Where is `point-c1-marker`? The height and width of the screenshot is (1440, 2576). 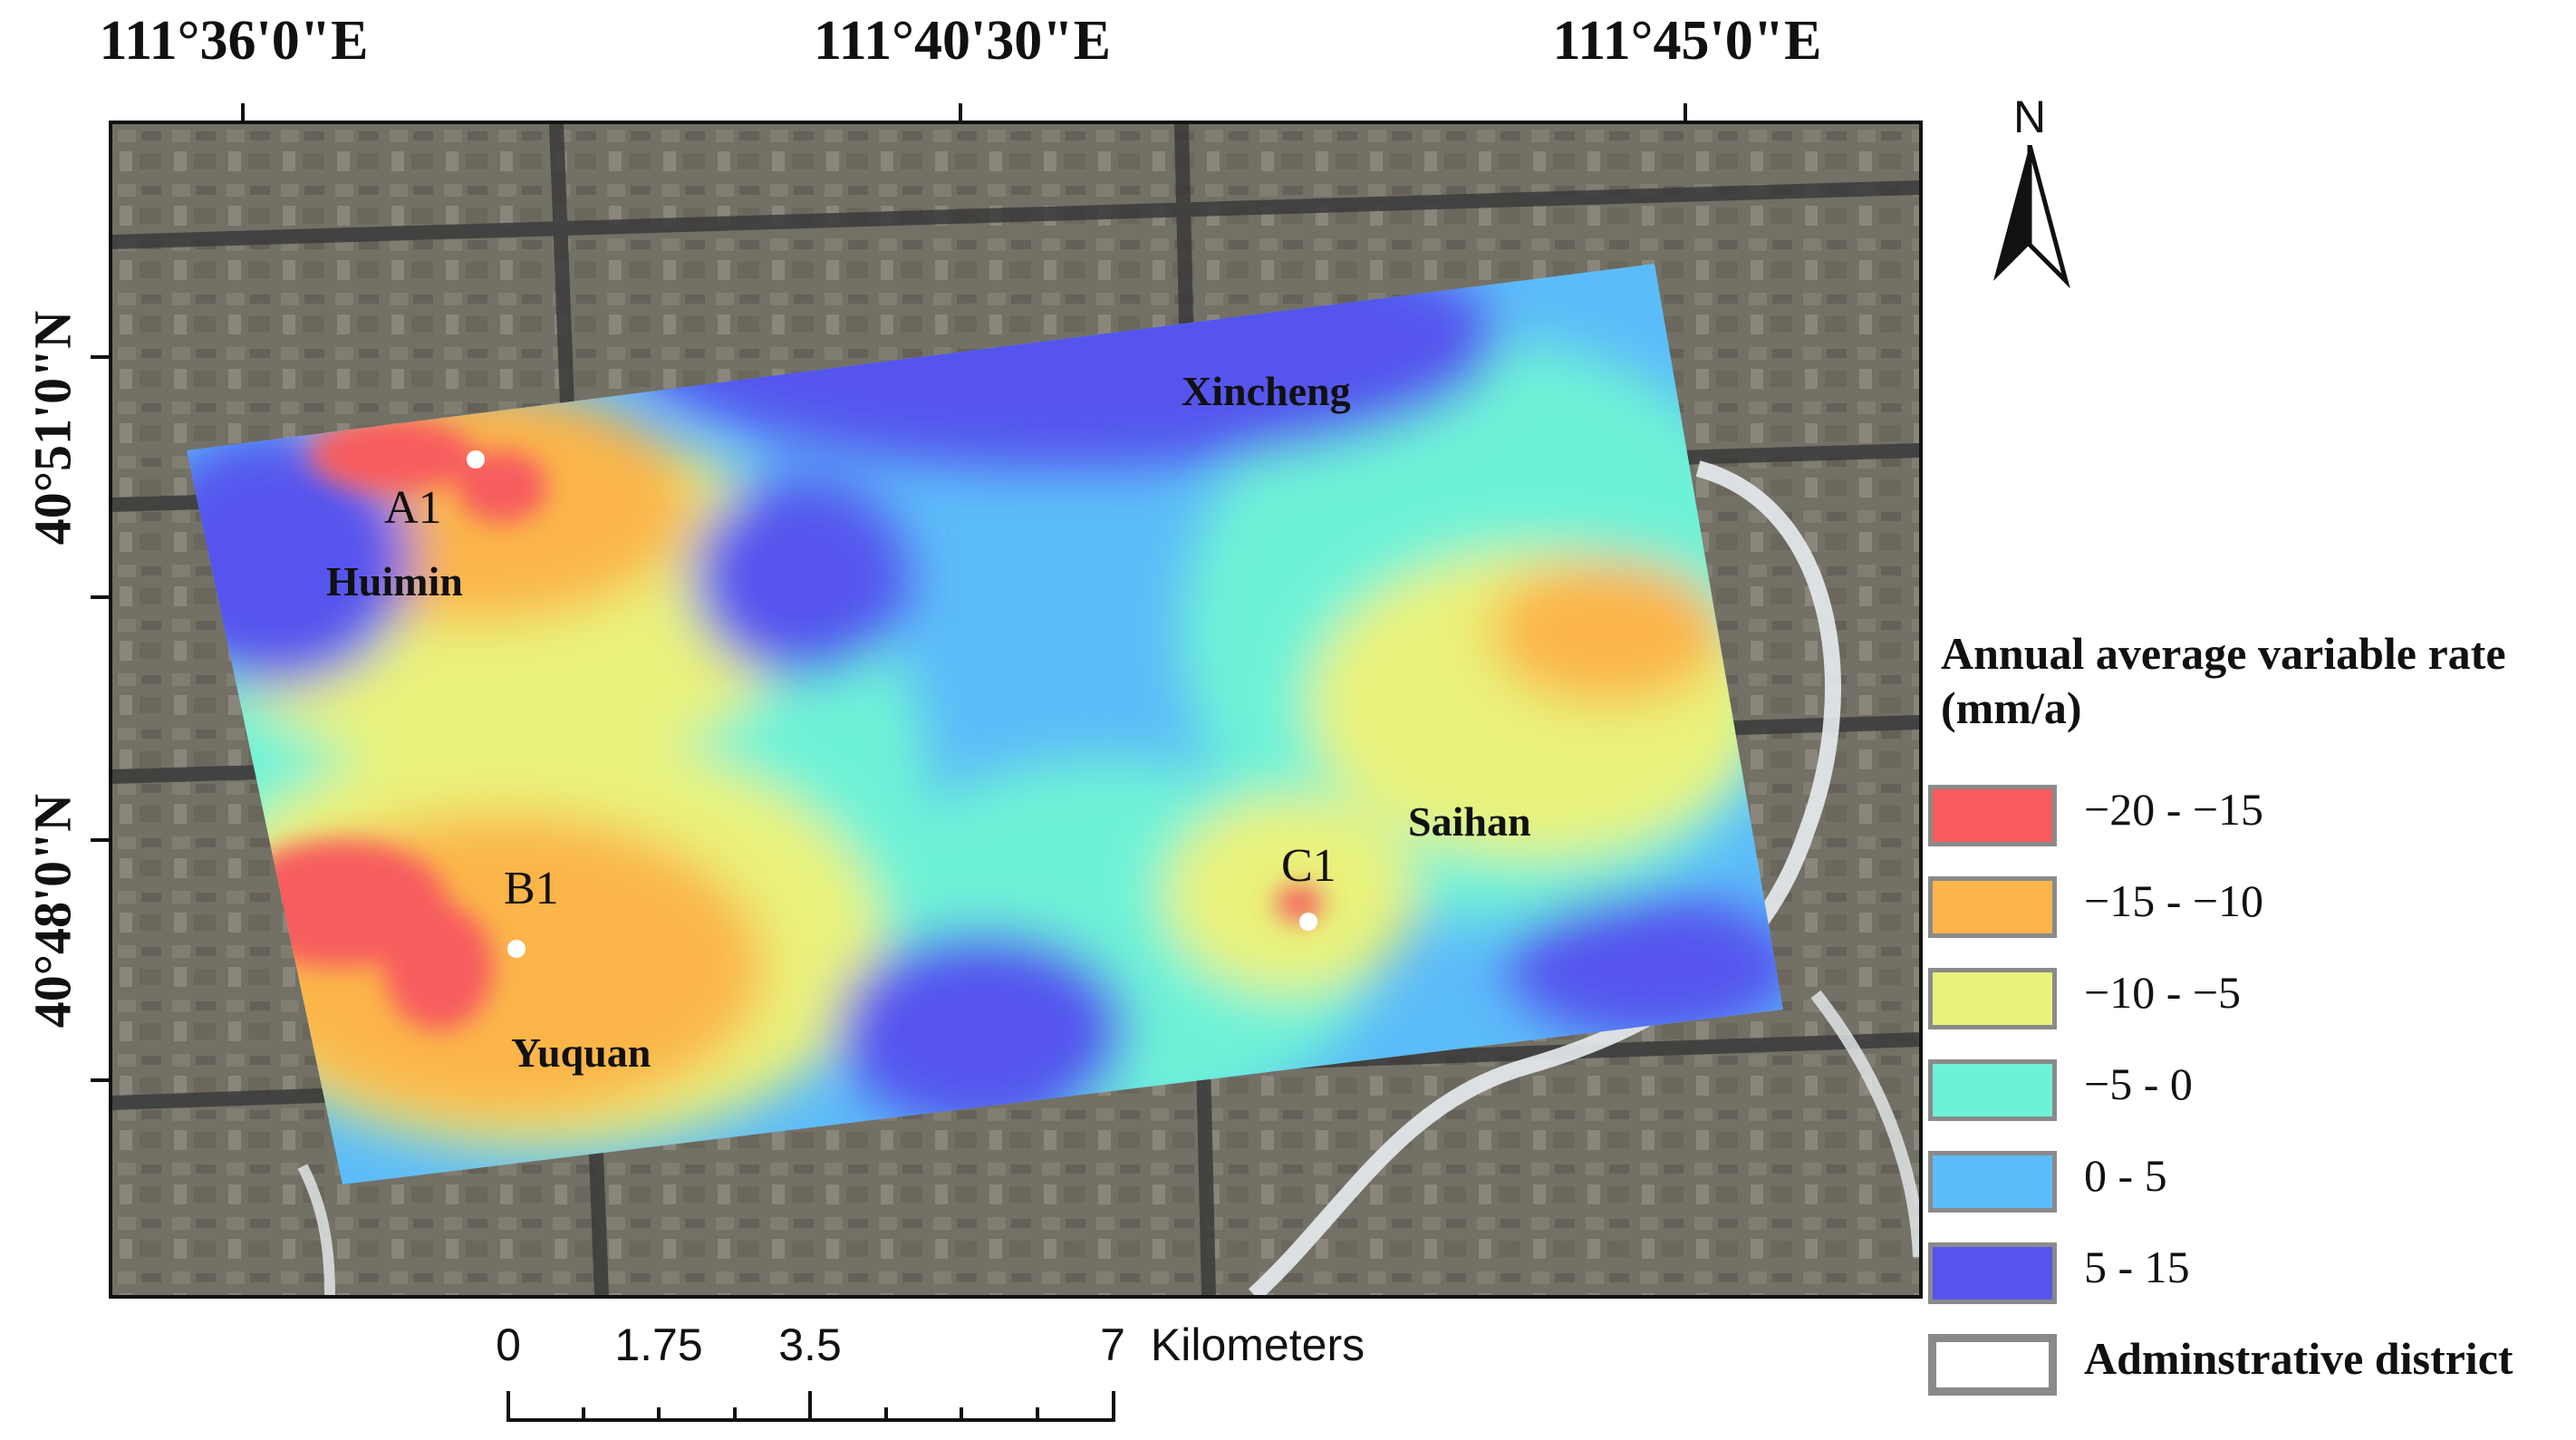
point-c1-marker is located at coordinates (1308, 922).